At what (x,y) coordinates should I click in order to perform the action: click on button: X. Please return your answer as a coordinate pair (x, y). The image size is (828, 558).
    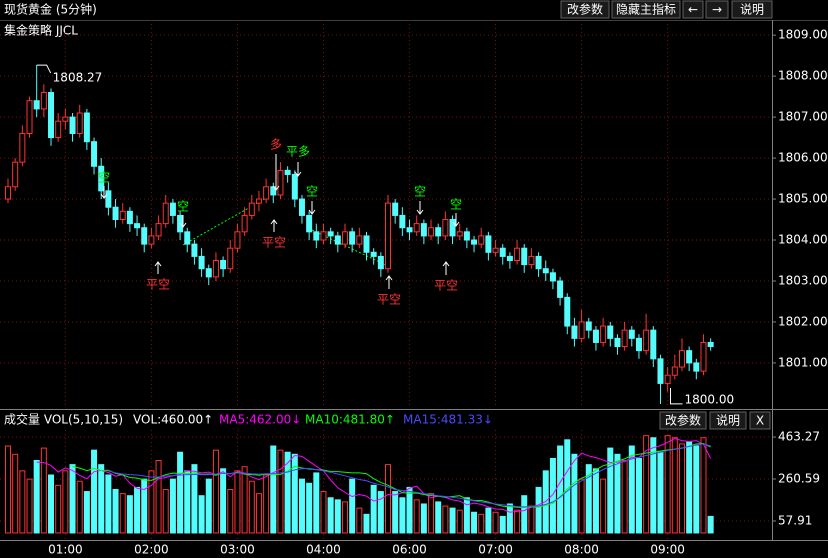
    Looking at the image, I should click on (760, 420).